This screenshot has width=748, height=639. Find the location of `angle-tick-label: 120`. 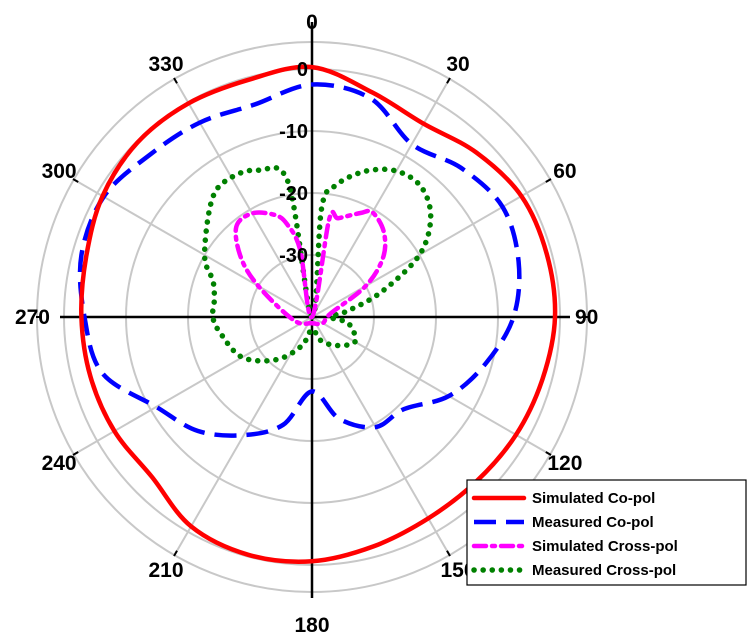

angle-tick-label: 120 is located at coordinates (564, 463).